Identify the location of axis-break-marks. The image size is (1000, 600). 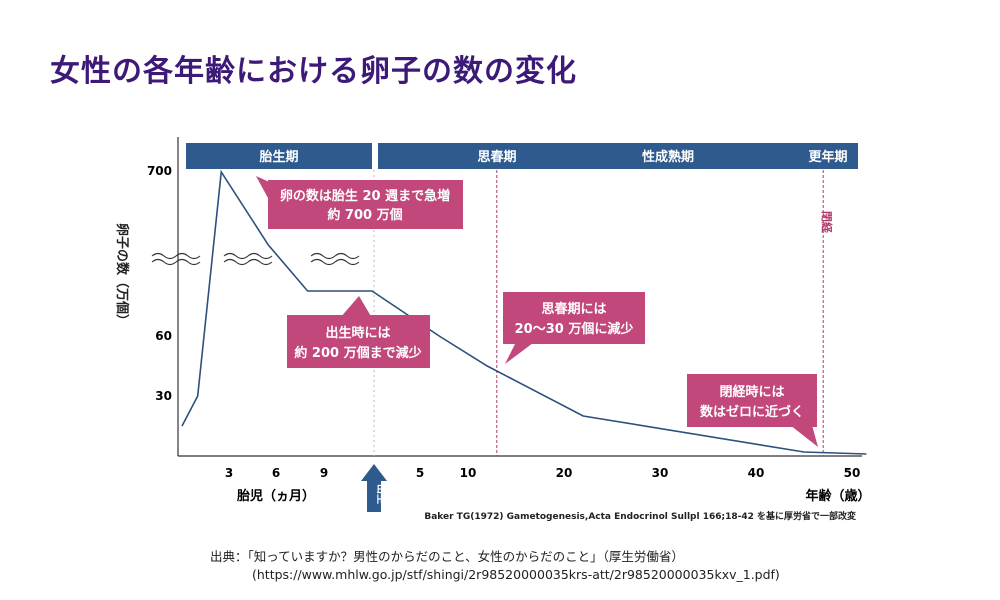
(255, 259).